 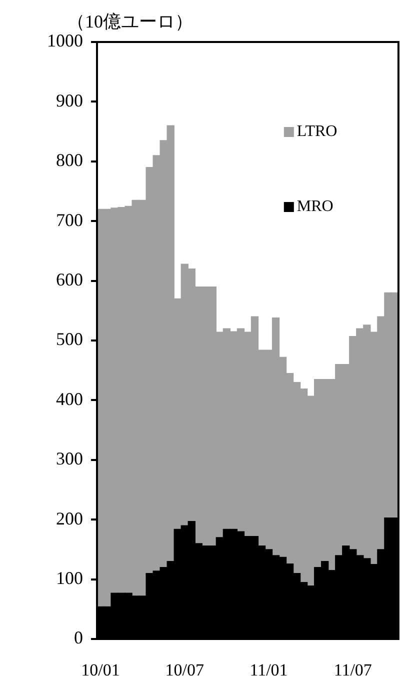 What do you see at coordinates (69, 100) in the screenshot?
I see `y-tick-label: 900` at bounding box center [69, 100].